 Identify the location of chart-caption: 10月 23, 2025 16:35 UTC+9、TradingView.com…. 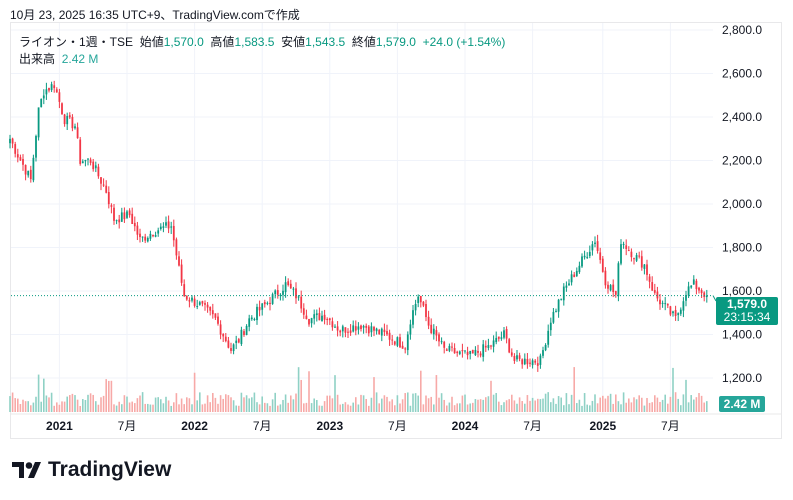
(155, 15).